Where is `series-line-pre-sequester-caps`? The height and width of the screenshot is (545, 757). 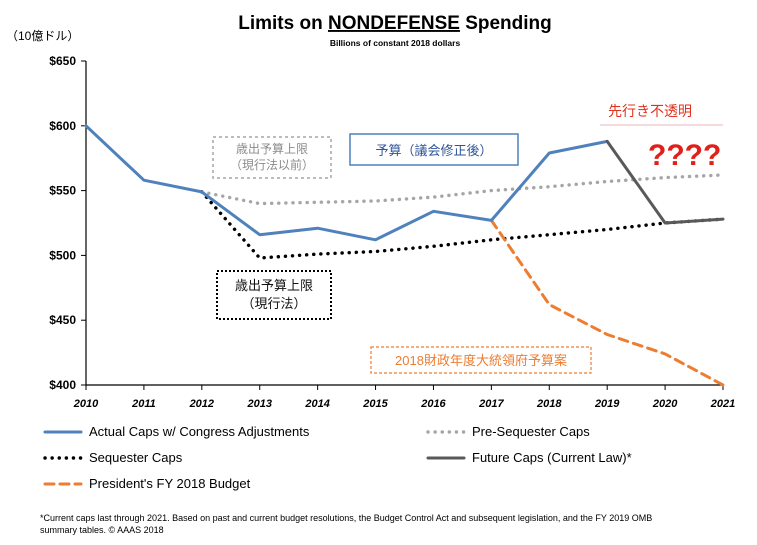 series-line-pre-sequester-caps is located at coordinates (462, 189).